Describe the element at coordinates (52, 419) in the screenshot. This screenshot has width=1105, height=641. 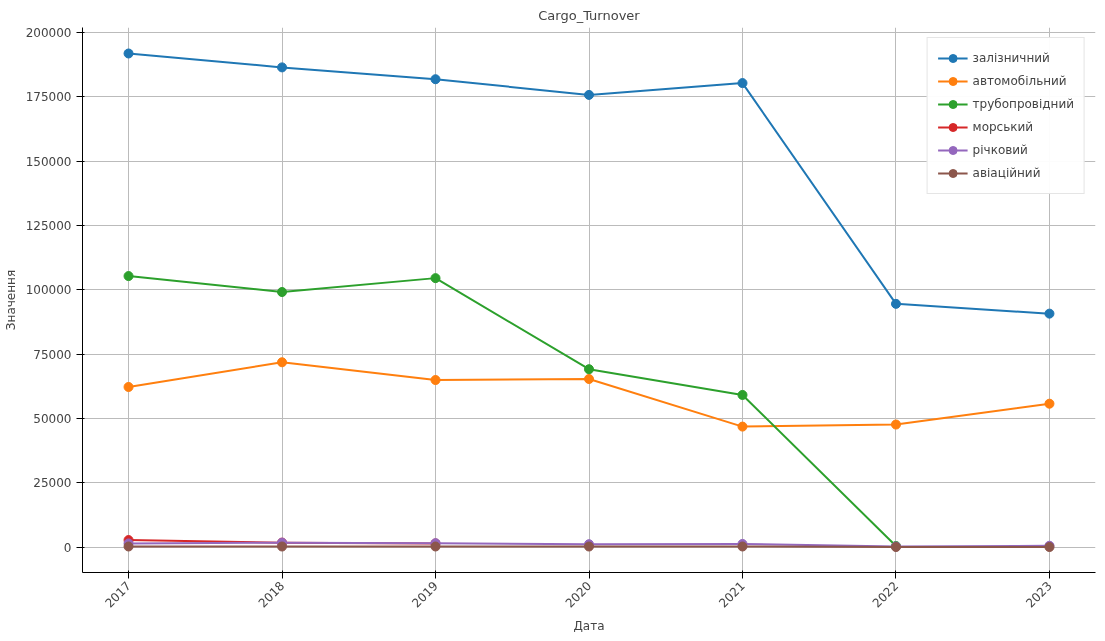
I see `y-tick-label: 50000` at that location.